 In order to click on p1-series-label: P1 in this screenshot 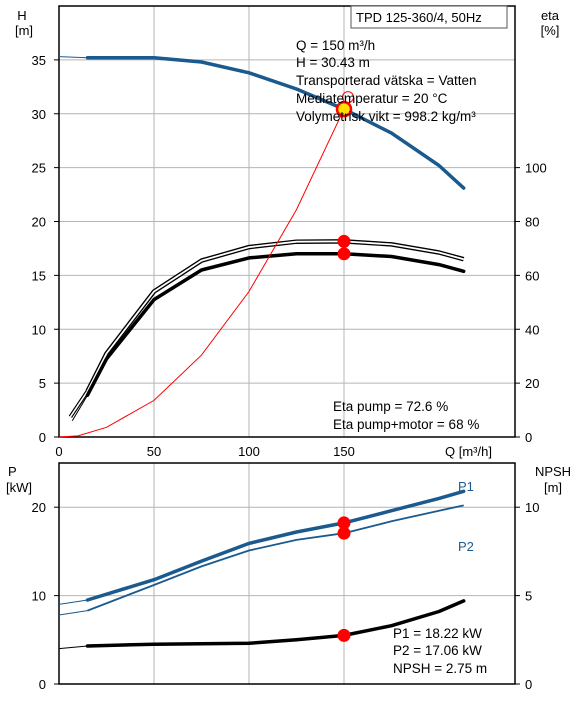, I will do `click(466, 486)`.